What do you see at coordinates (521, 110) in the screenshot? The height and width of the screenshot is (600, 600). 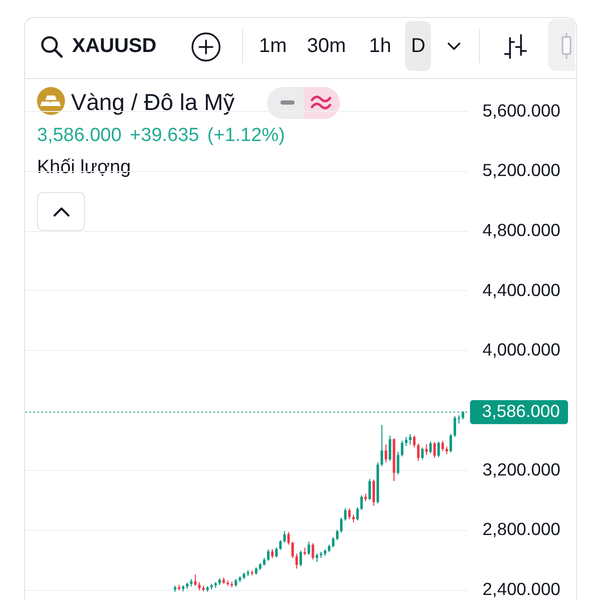 I see `y-tick-label: 5,600.000` at bounding box center [521, 110].